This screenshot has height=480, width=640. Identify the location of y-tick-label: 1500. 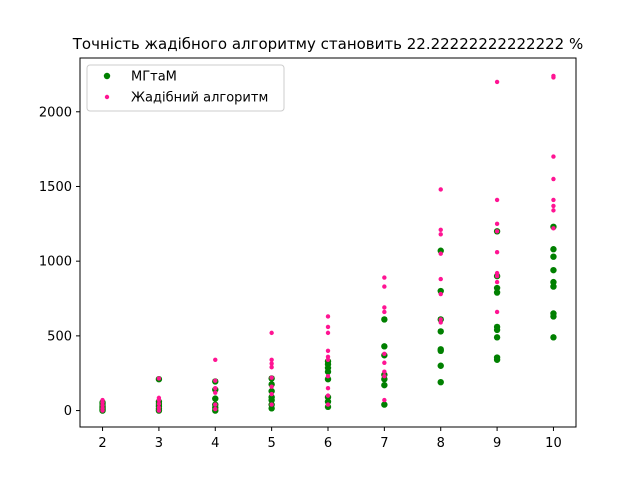
(55, 187).